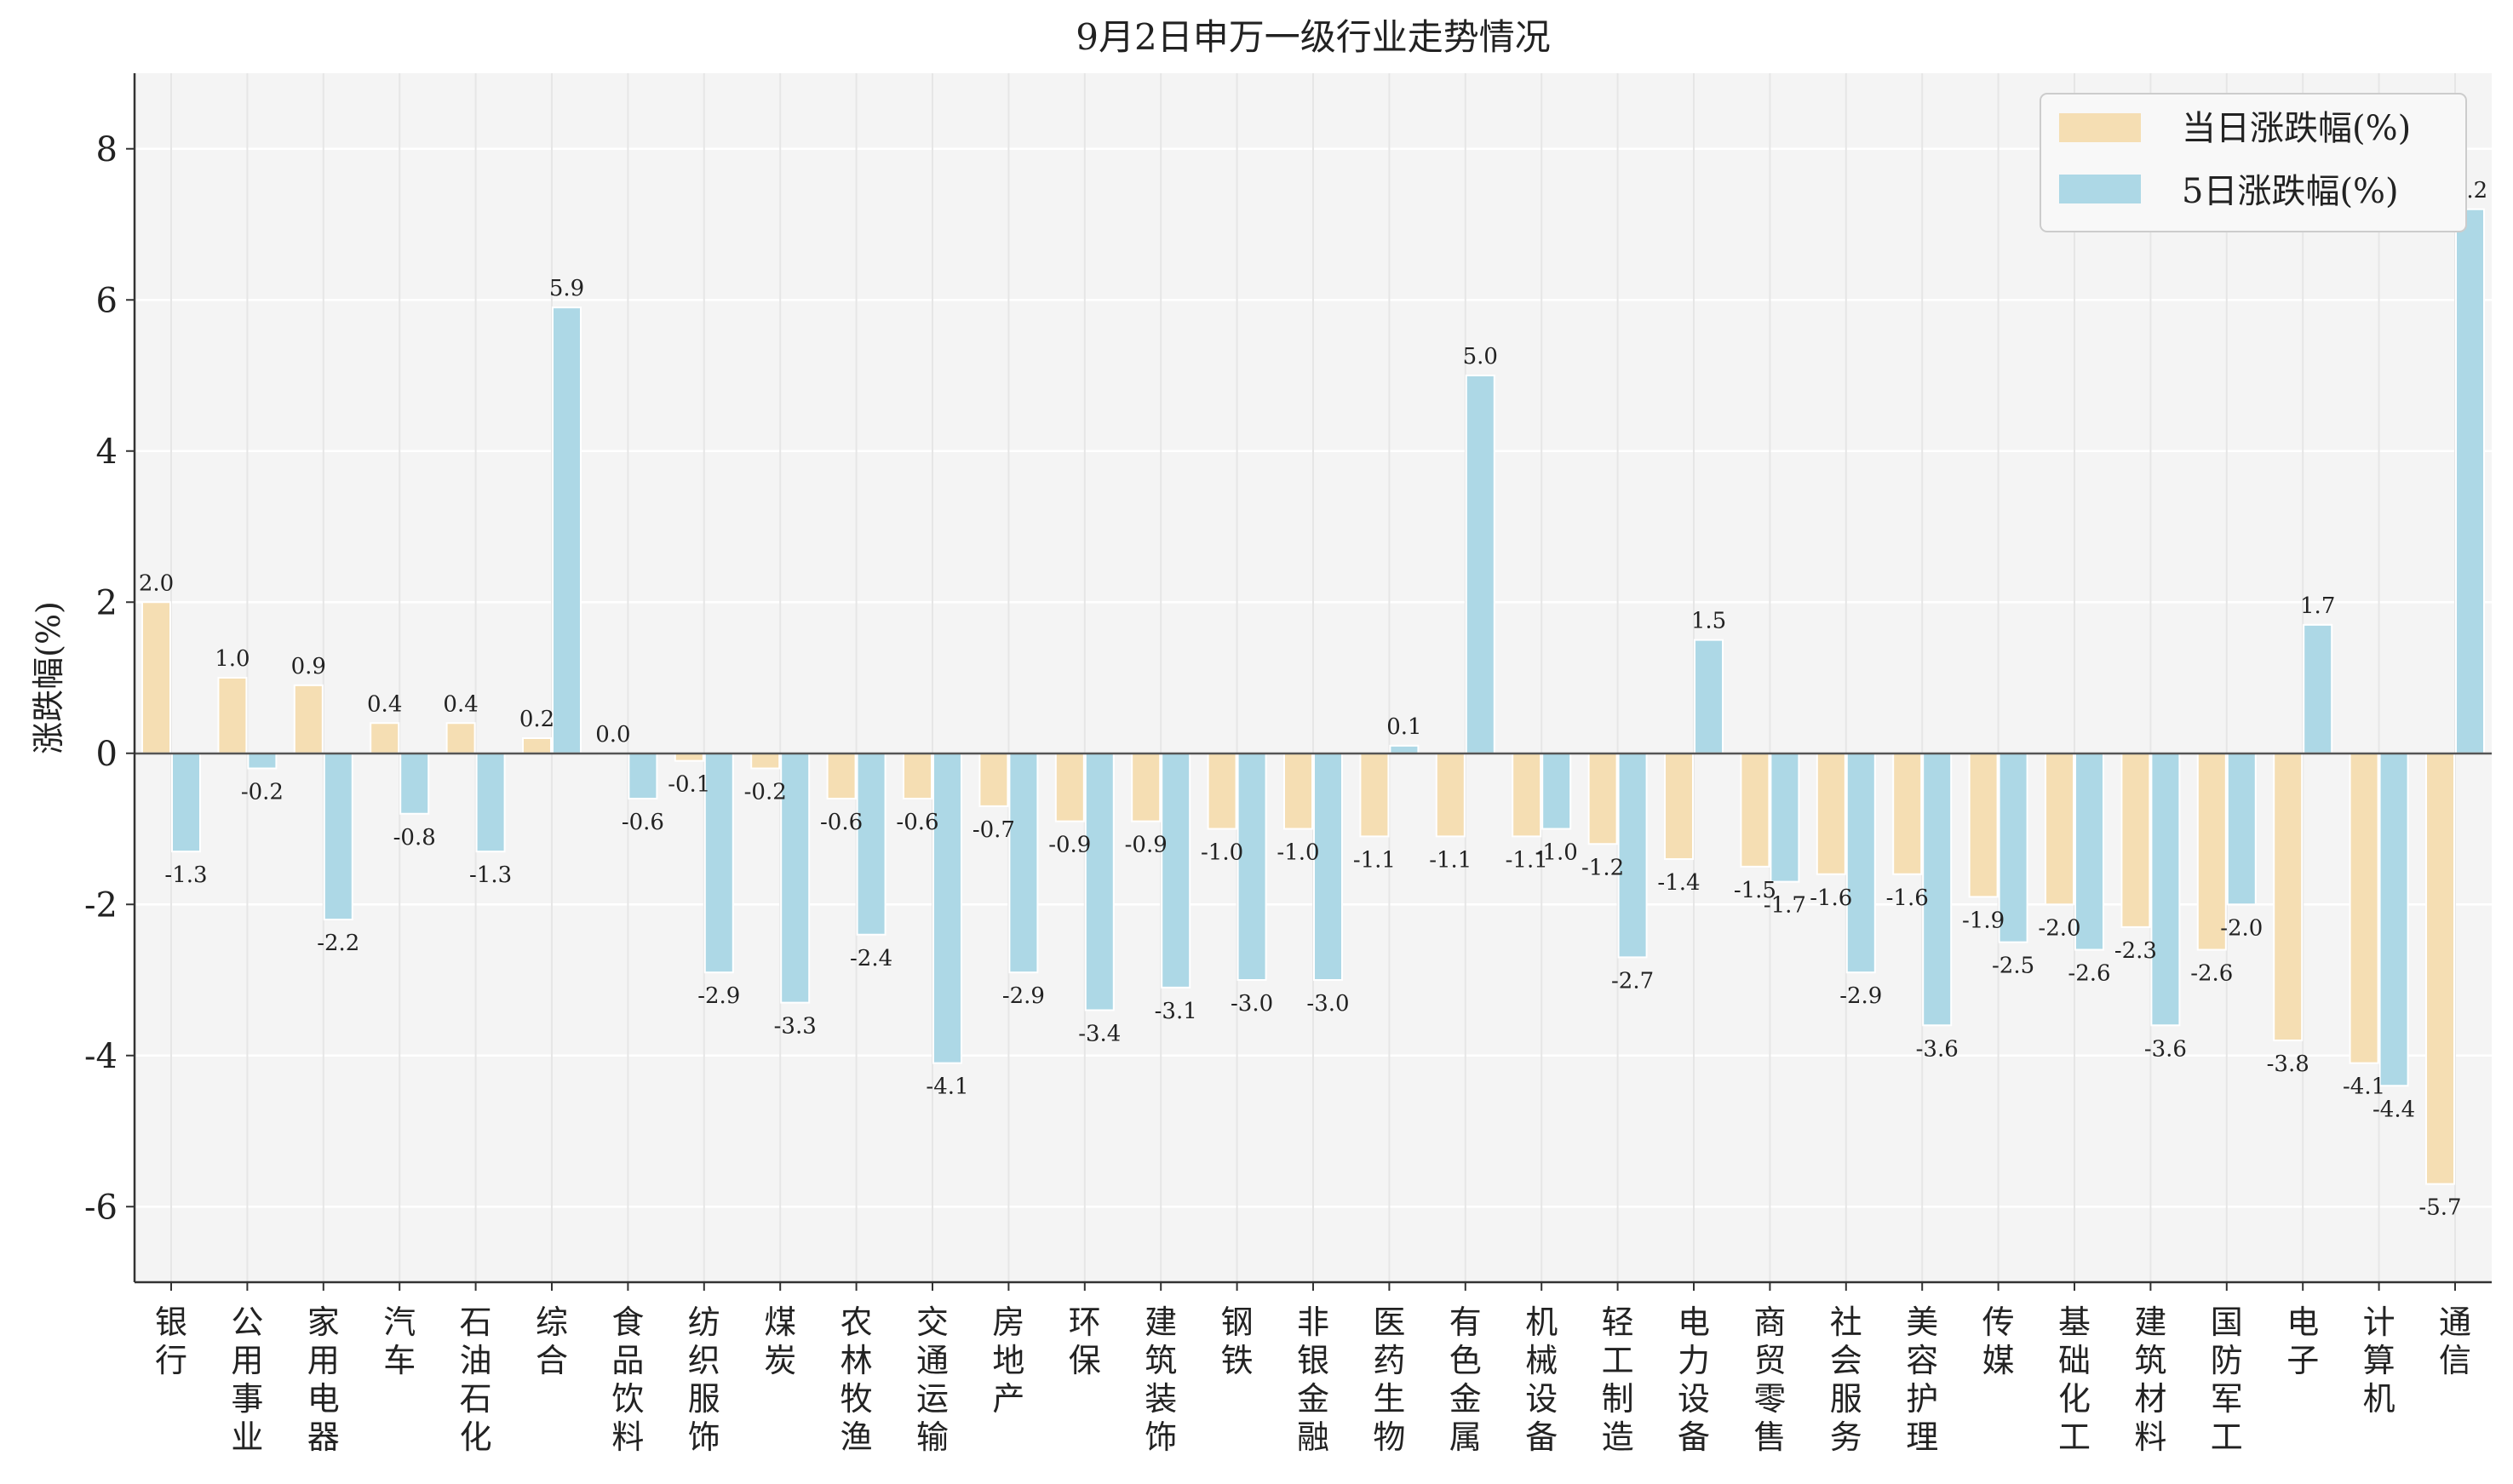 This screenshot has width=2513, height=1484. Describe the element at coordinates (1008, 1361) in the screenshot. I see `x-tick-label: 房地产` at that location.